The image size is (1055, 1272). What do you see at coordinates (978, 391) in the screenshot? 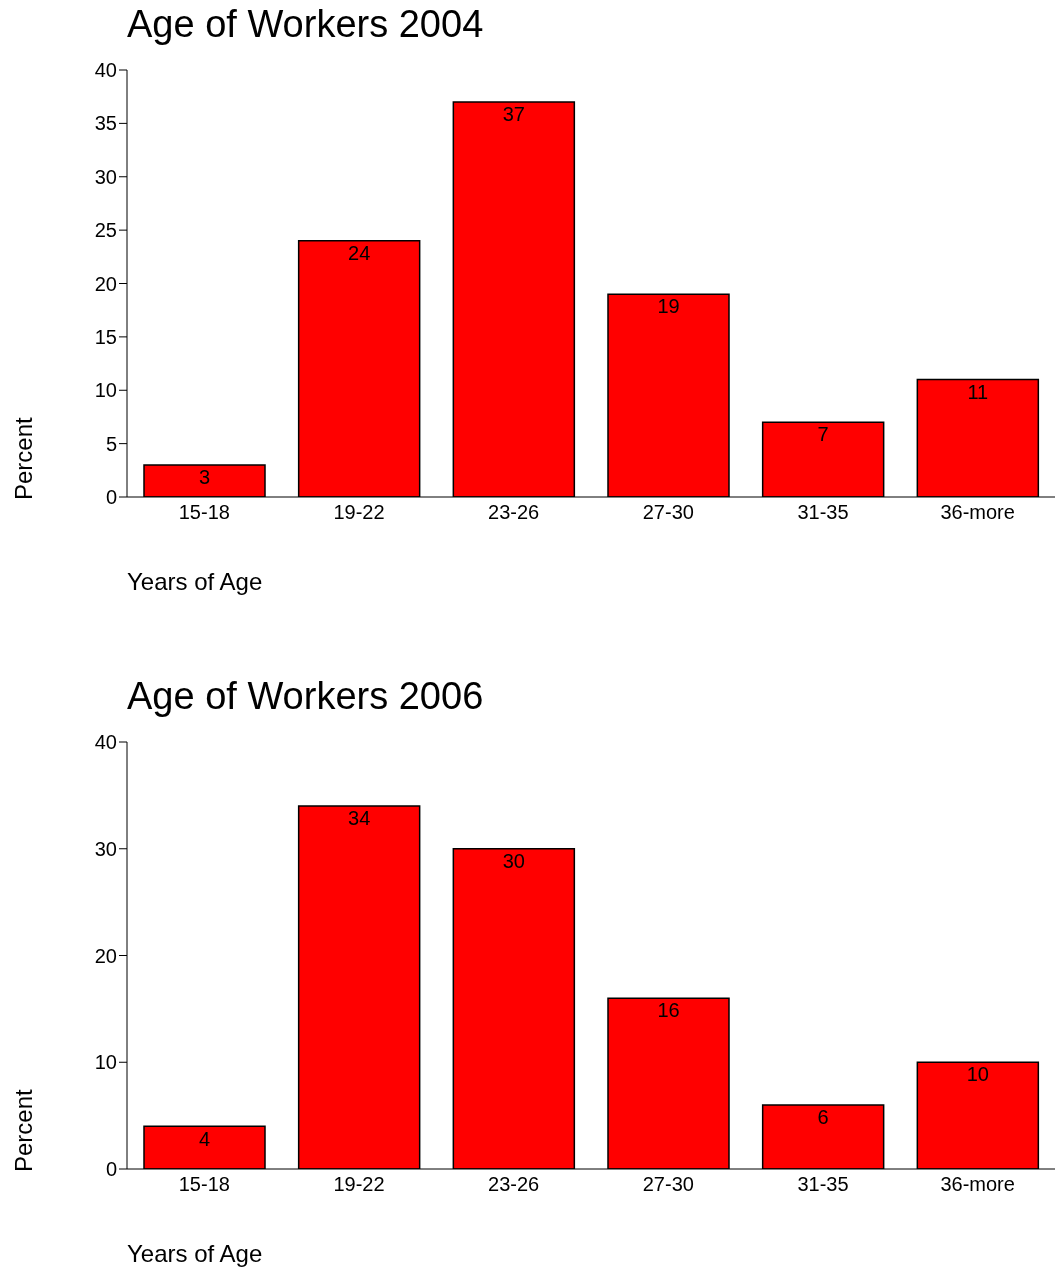
I see `data-label: 11` at bounding box center [978, 391].